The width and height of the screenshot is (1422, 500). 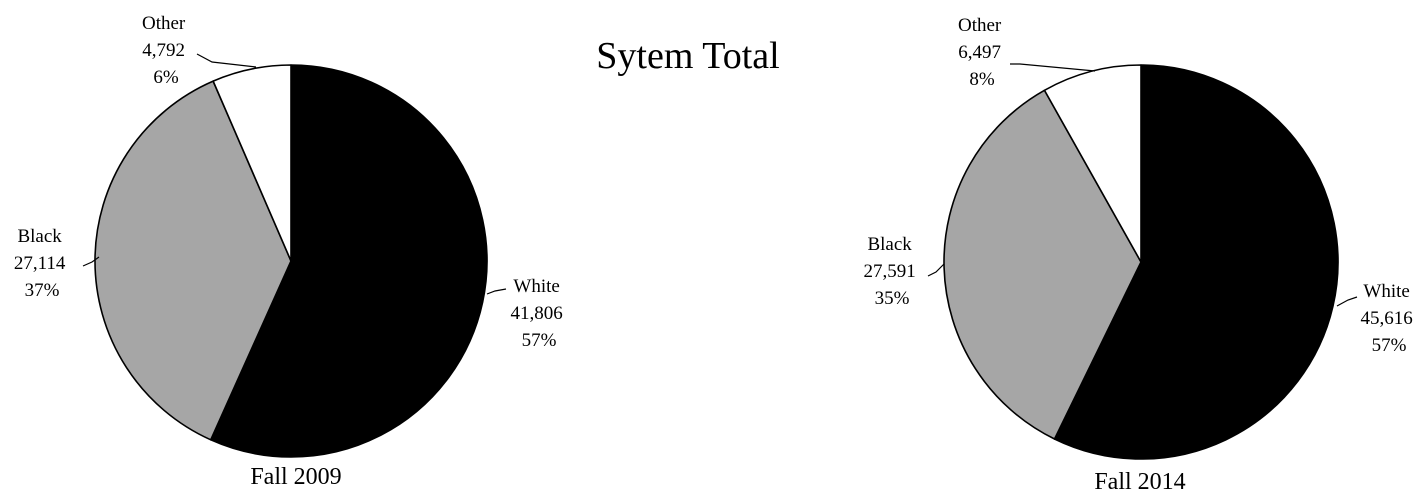 I want to click on slice-label-black: Black 27,591 35%, so click(x=892, y=271).